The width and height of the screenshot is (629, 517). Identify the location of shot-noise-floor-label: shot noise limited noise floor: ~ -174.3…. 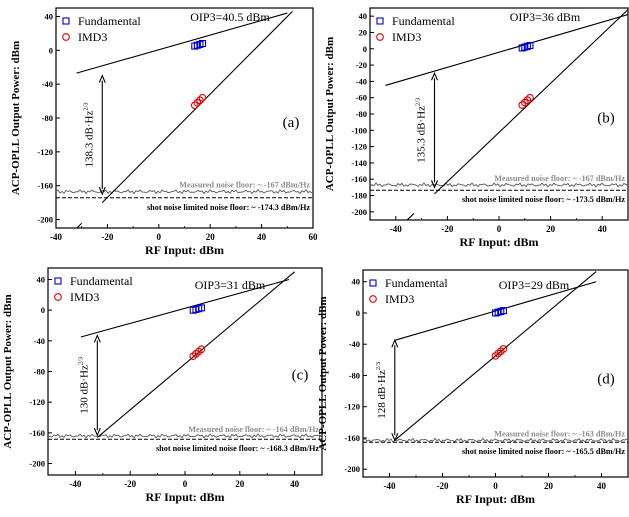
(228, 207).